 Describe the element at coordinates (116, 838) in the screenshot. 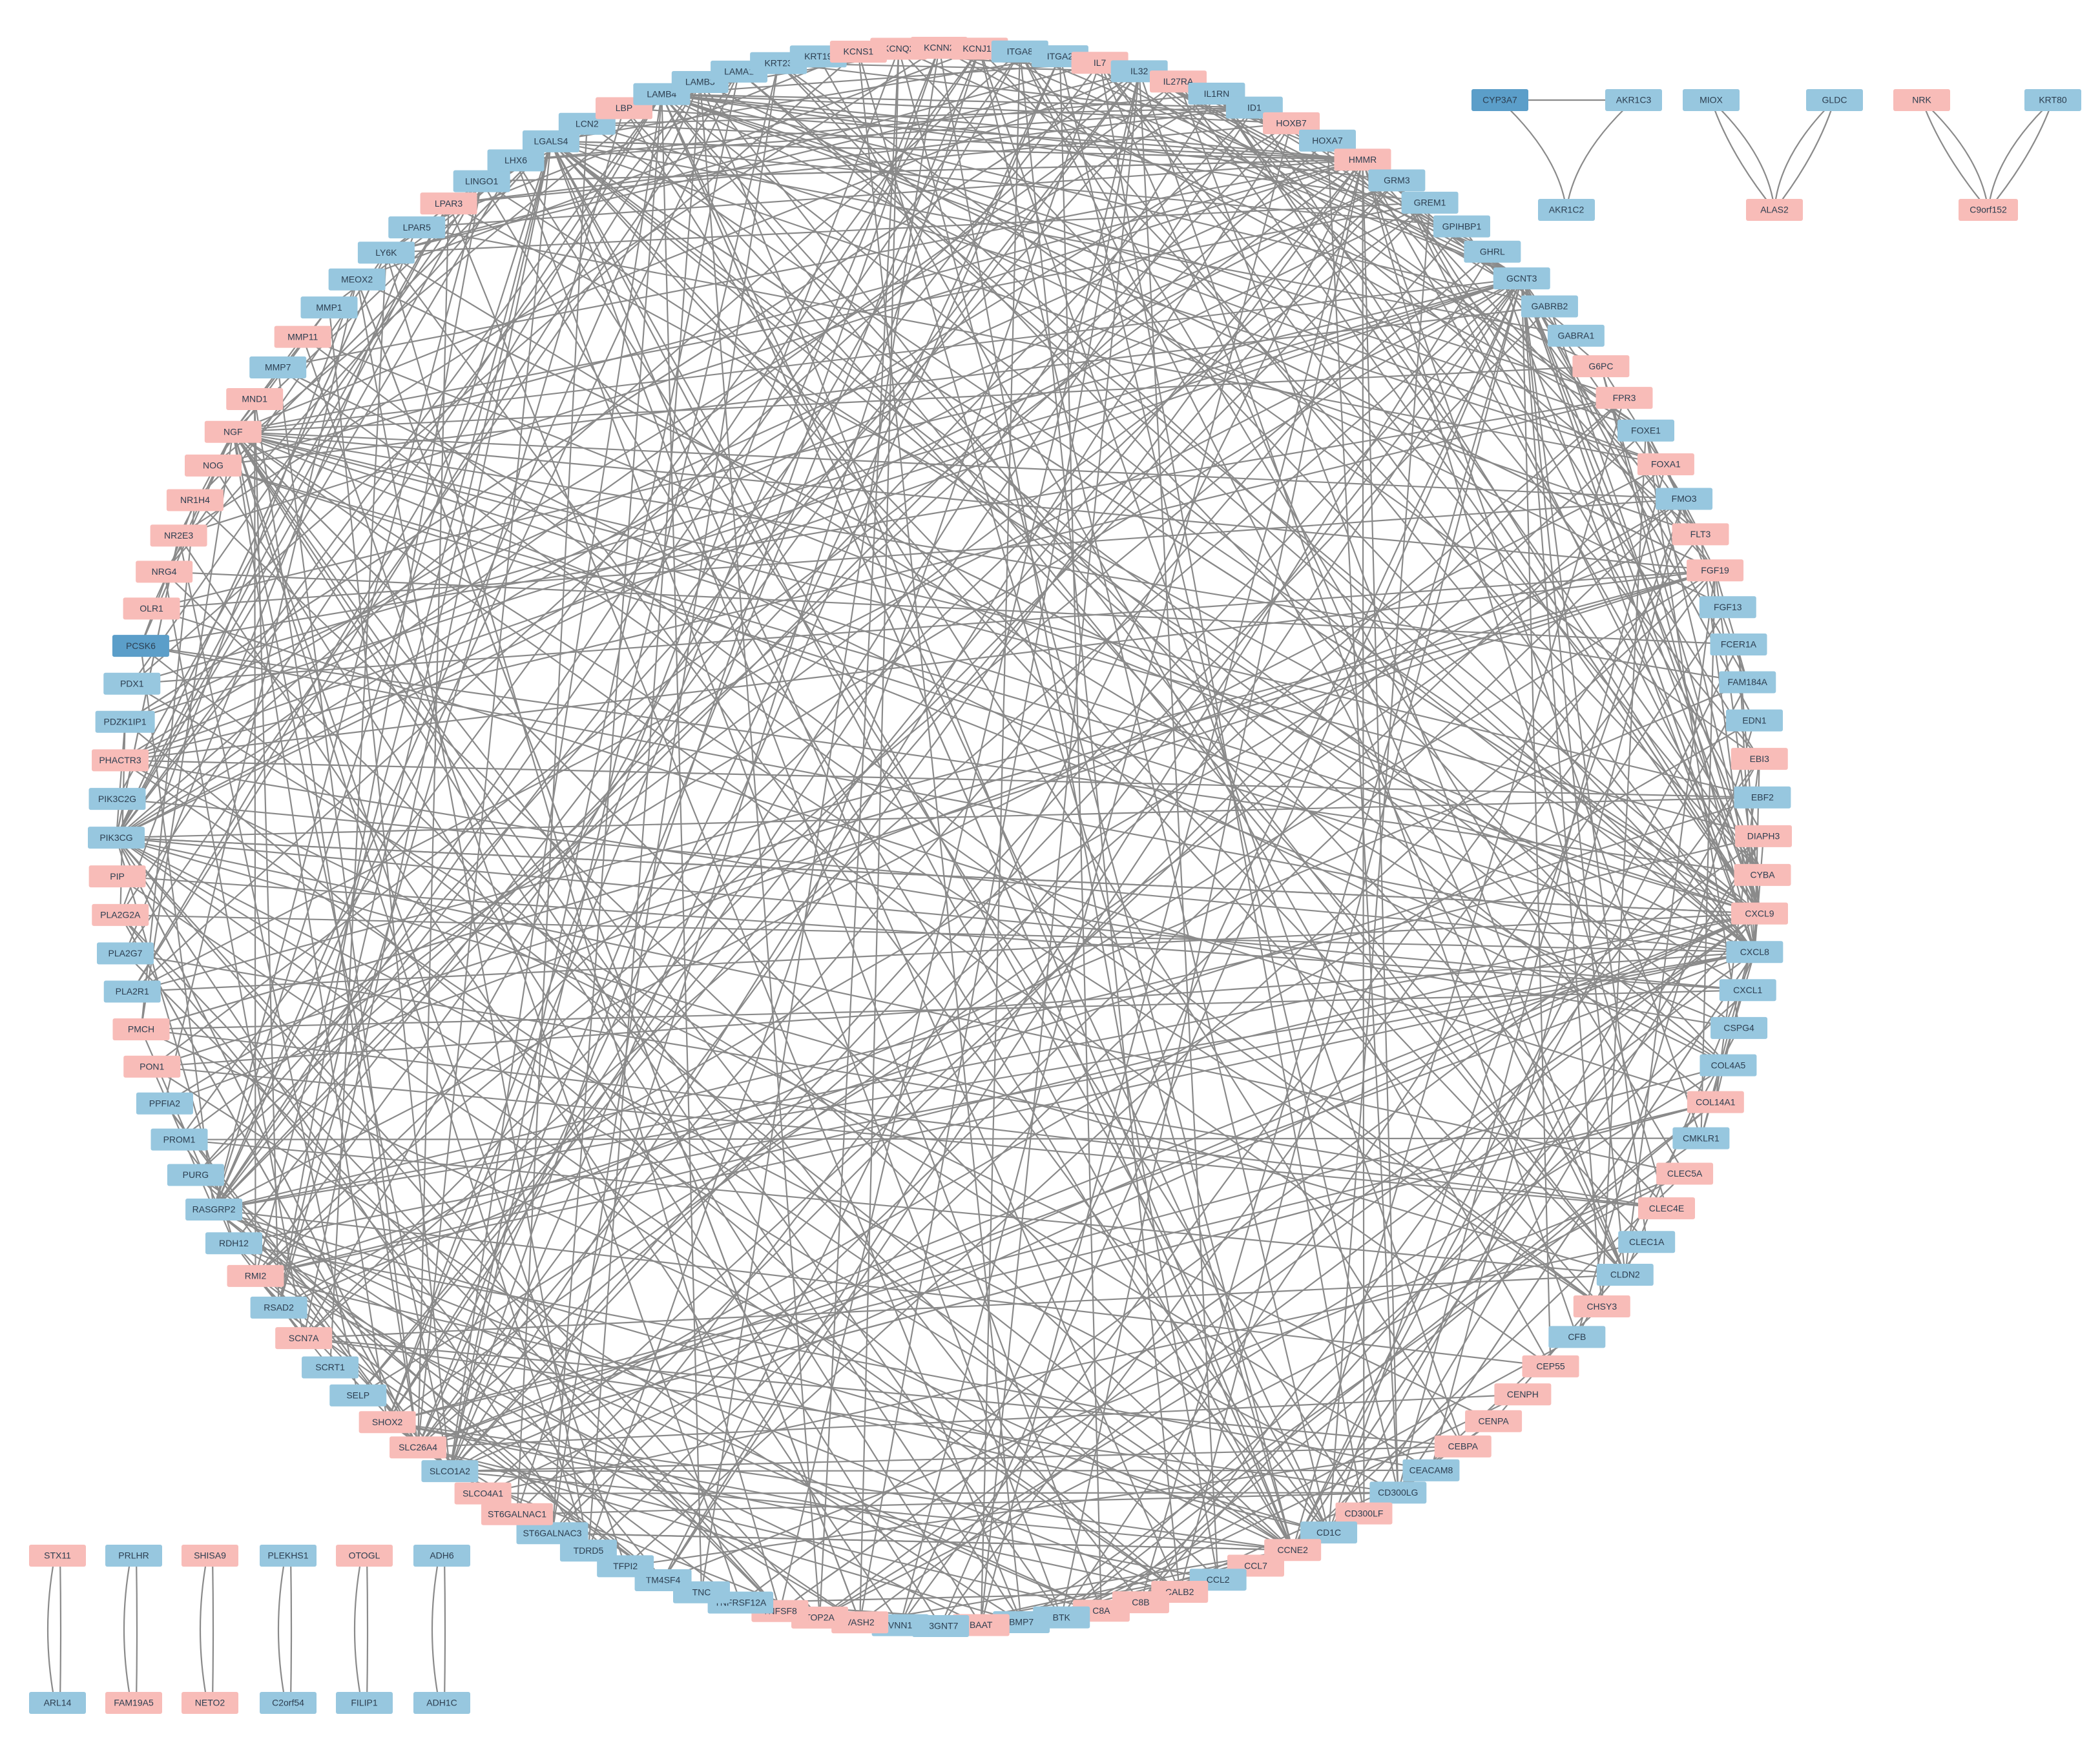

I see `node-label: PIK3CG` at that location.